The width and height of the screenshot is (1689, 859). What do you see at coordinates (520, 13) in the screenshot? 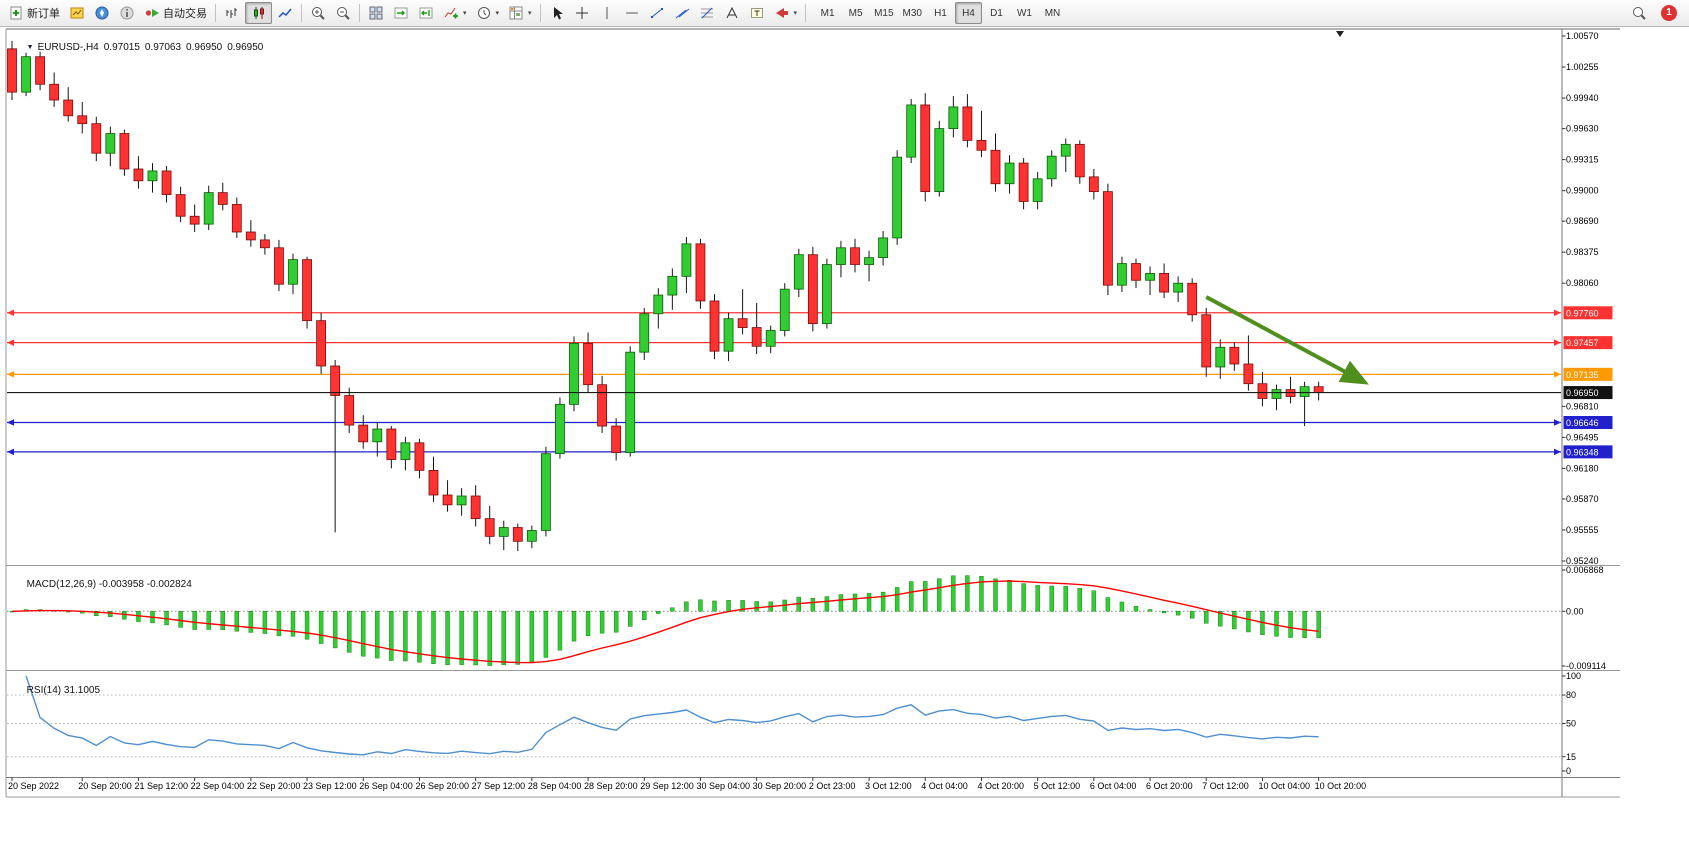
I see `templates-button: ▾` at bounding box center [520, 13].